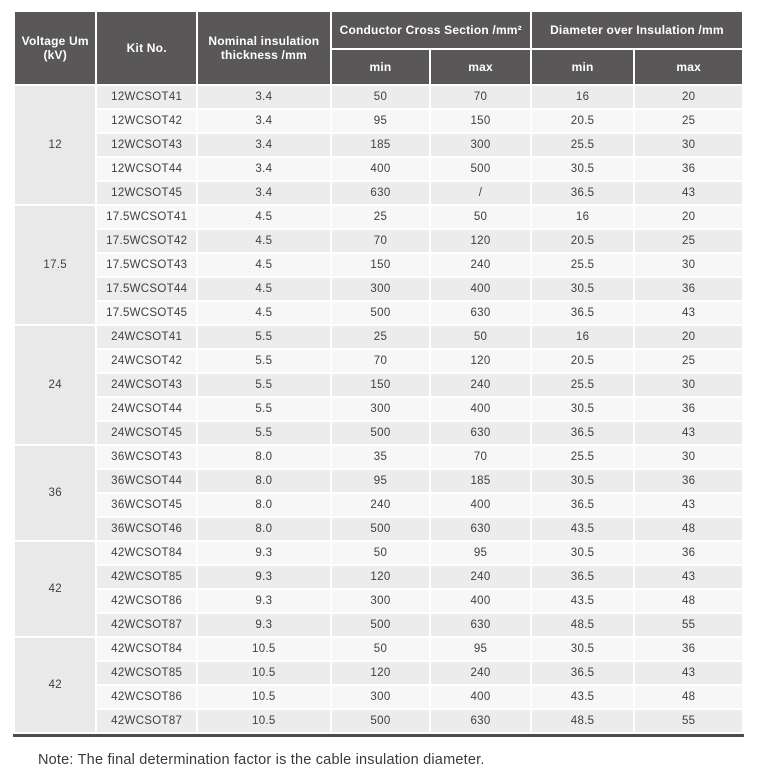 This screenshot has height=783, width=763. Describe the element at coordinates (146, 409) in the screenshot. I see `kit-no-cell: 24WCSOT44` at that location.